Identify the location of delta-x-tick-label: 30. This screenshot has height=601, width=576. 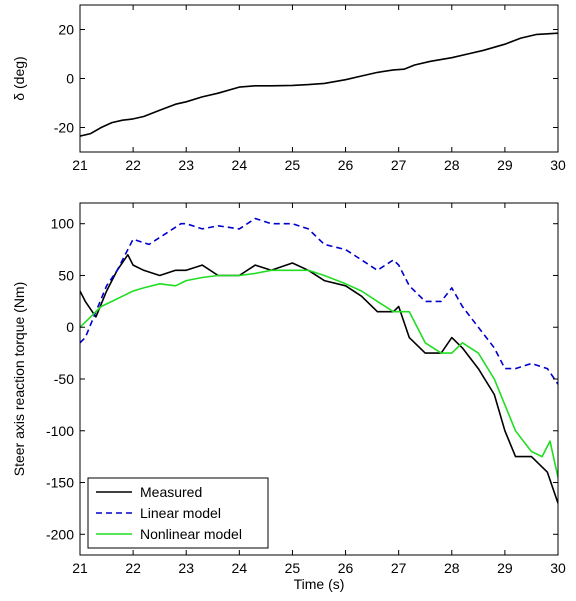
(558, 165).